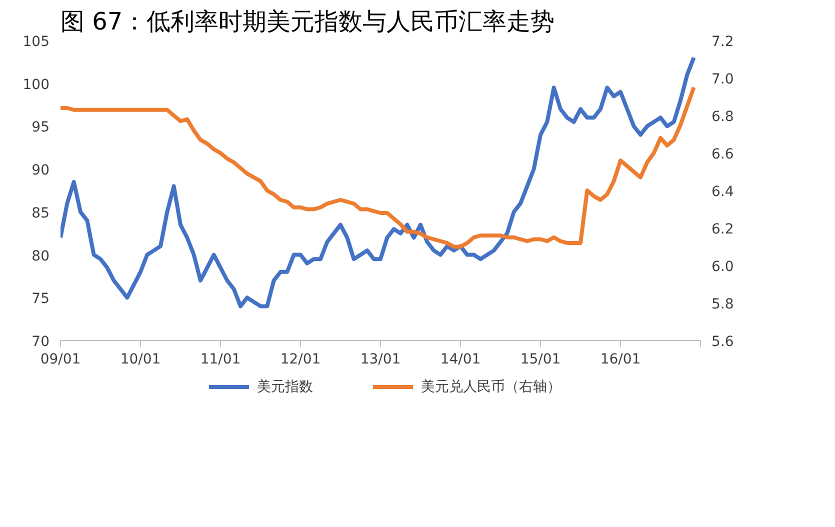 The width and height of the screenshot is (835, 527). What do you see at coordinates (300, 360) in the screenshot?
I see `x-tick-label: 12/01` at bounding box center [300, 360].